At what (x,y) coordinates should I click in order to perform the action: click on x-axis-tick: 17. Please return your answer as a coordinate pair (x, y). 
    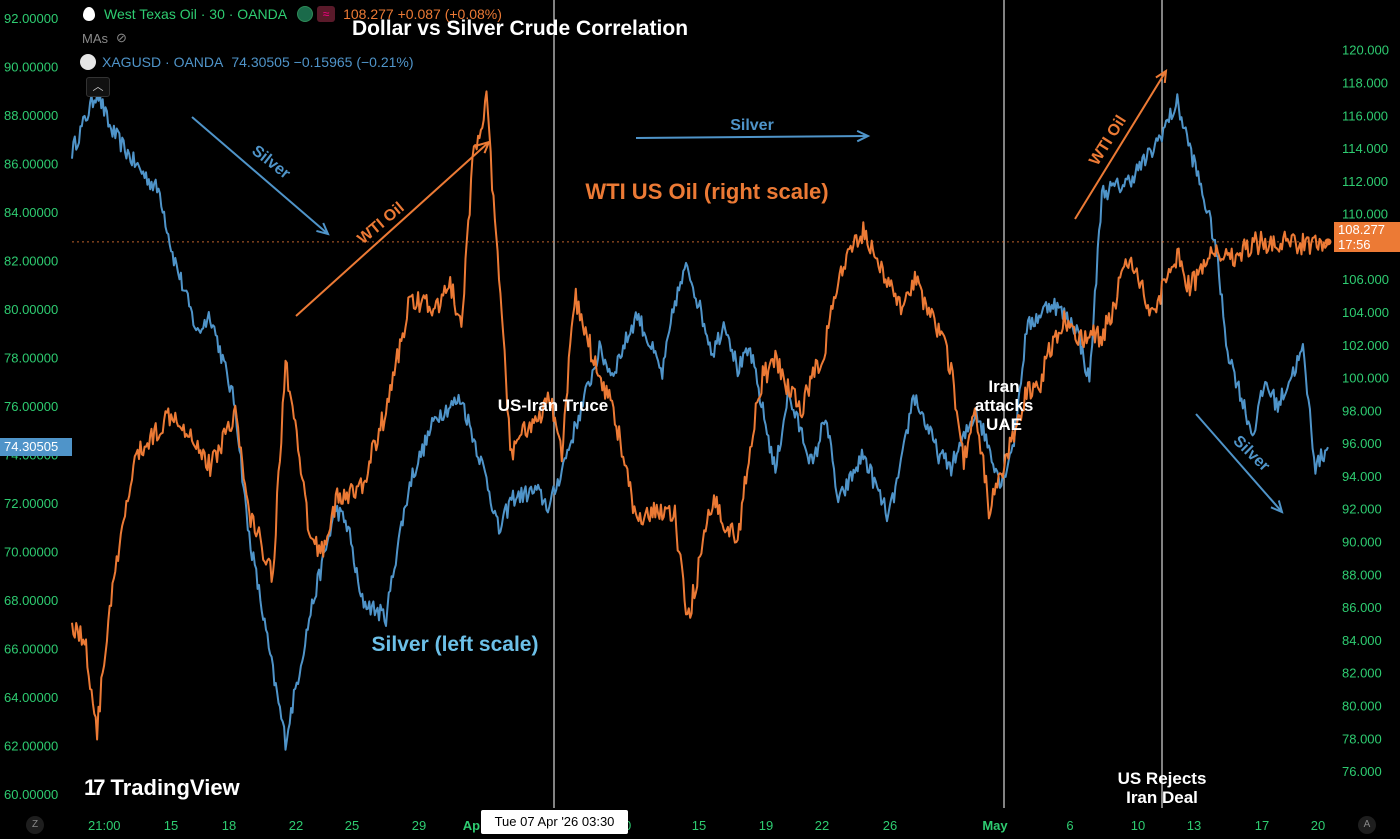
    Looking at the image, I should click on (1262, 825).